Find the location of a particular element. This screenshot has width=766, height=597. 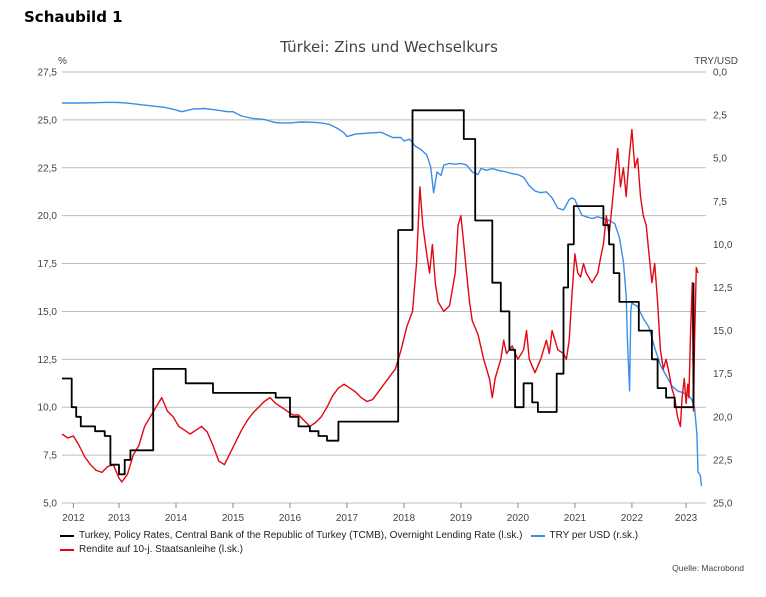

x-tick-label: 2014 is located at coordinates (176, 518).